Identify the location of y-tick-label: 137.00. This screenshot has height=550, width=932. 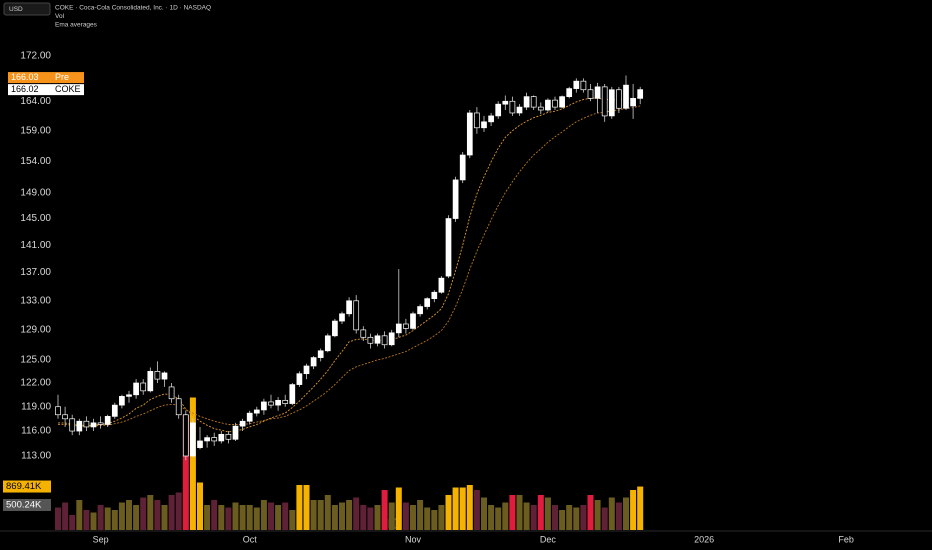
(35, 272).